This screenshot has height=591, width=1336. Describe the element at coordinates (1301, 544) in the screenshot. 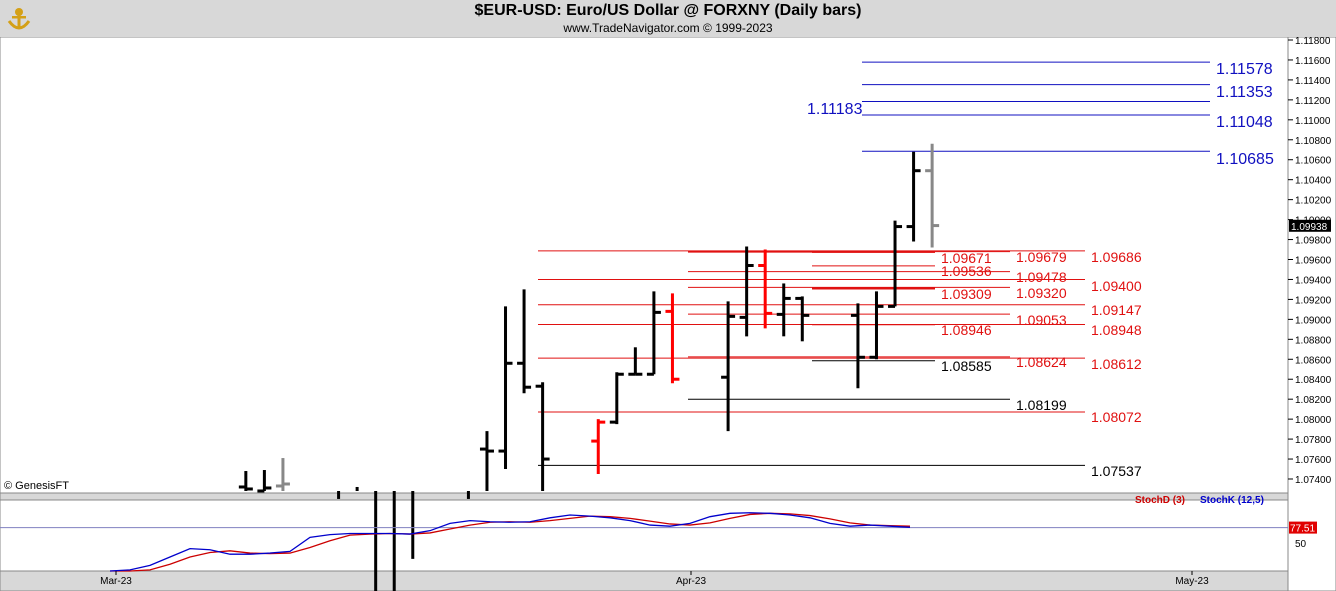

I see `stoch-axis-tick: 50` at that location.